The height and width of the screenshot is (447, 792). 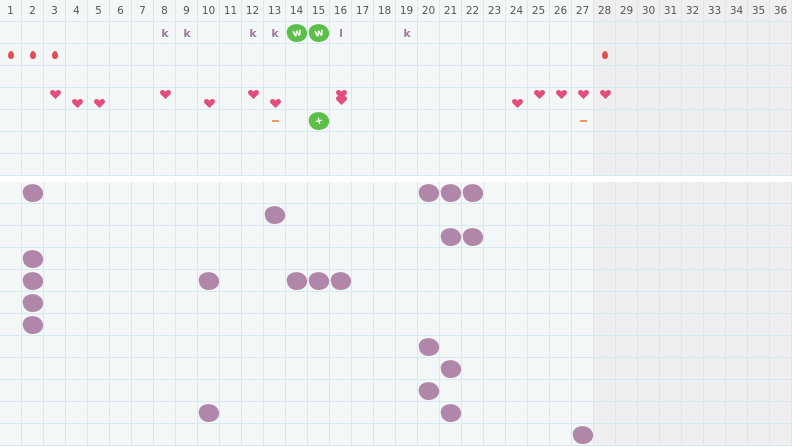 I want to click on day-header: 34, so click(x=737, y=11).